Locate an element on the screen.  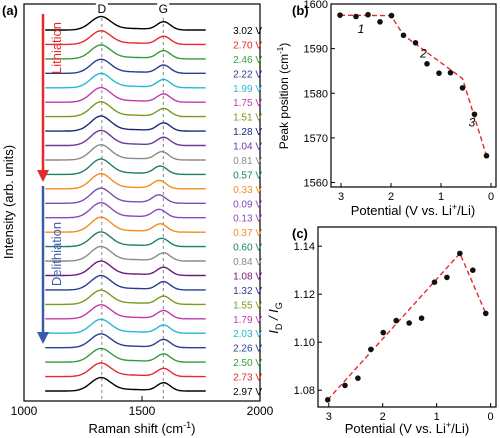
panel-a-x-axis: 1000 1500 2000 is located at coordinates (142, 407).